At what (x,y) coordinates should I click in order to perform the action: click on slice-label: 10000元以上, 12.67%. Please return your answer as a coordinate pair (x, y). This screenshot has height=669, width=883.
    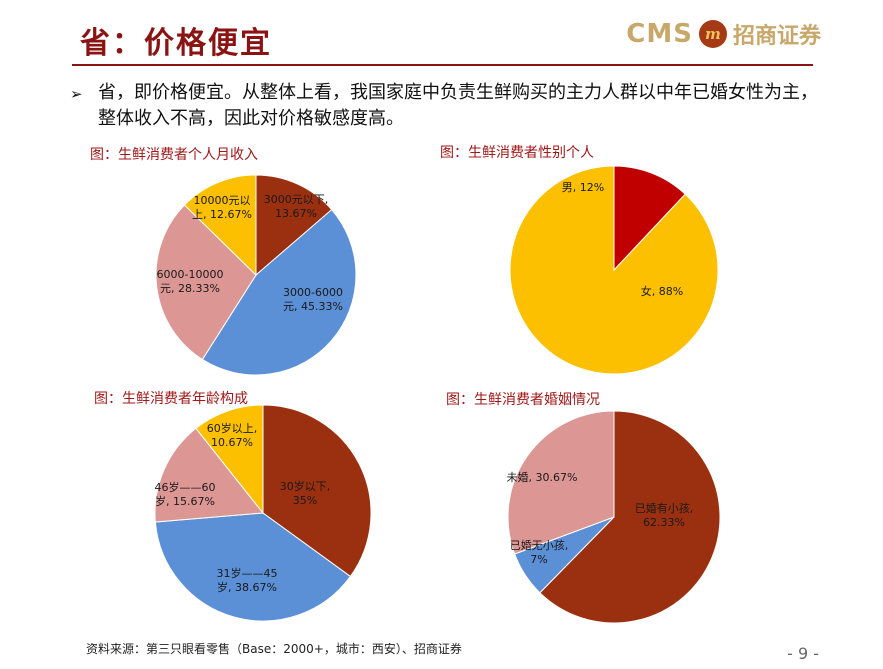
    Looking at the image, I should click on (222, 207).